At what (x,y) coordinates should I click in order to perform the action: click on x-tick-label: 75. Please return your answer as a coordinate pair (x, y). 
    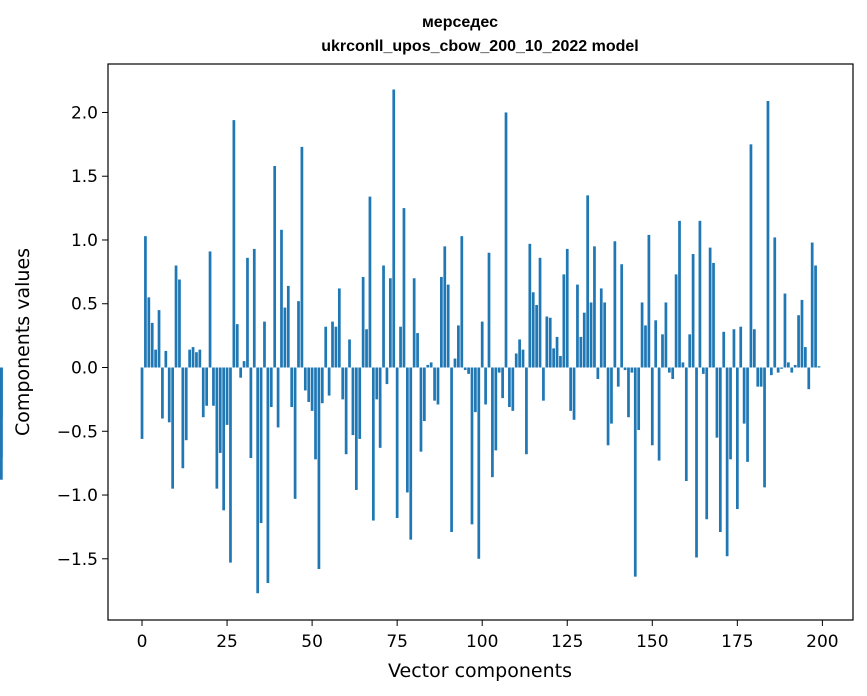
    Looking at the image, I should click on (397, 642).